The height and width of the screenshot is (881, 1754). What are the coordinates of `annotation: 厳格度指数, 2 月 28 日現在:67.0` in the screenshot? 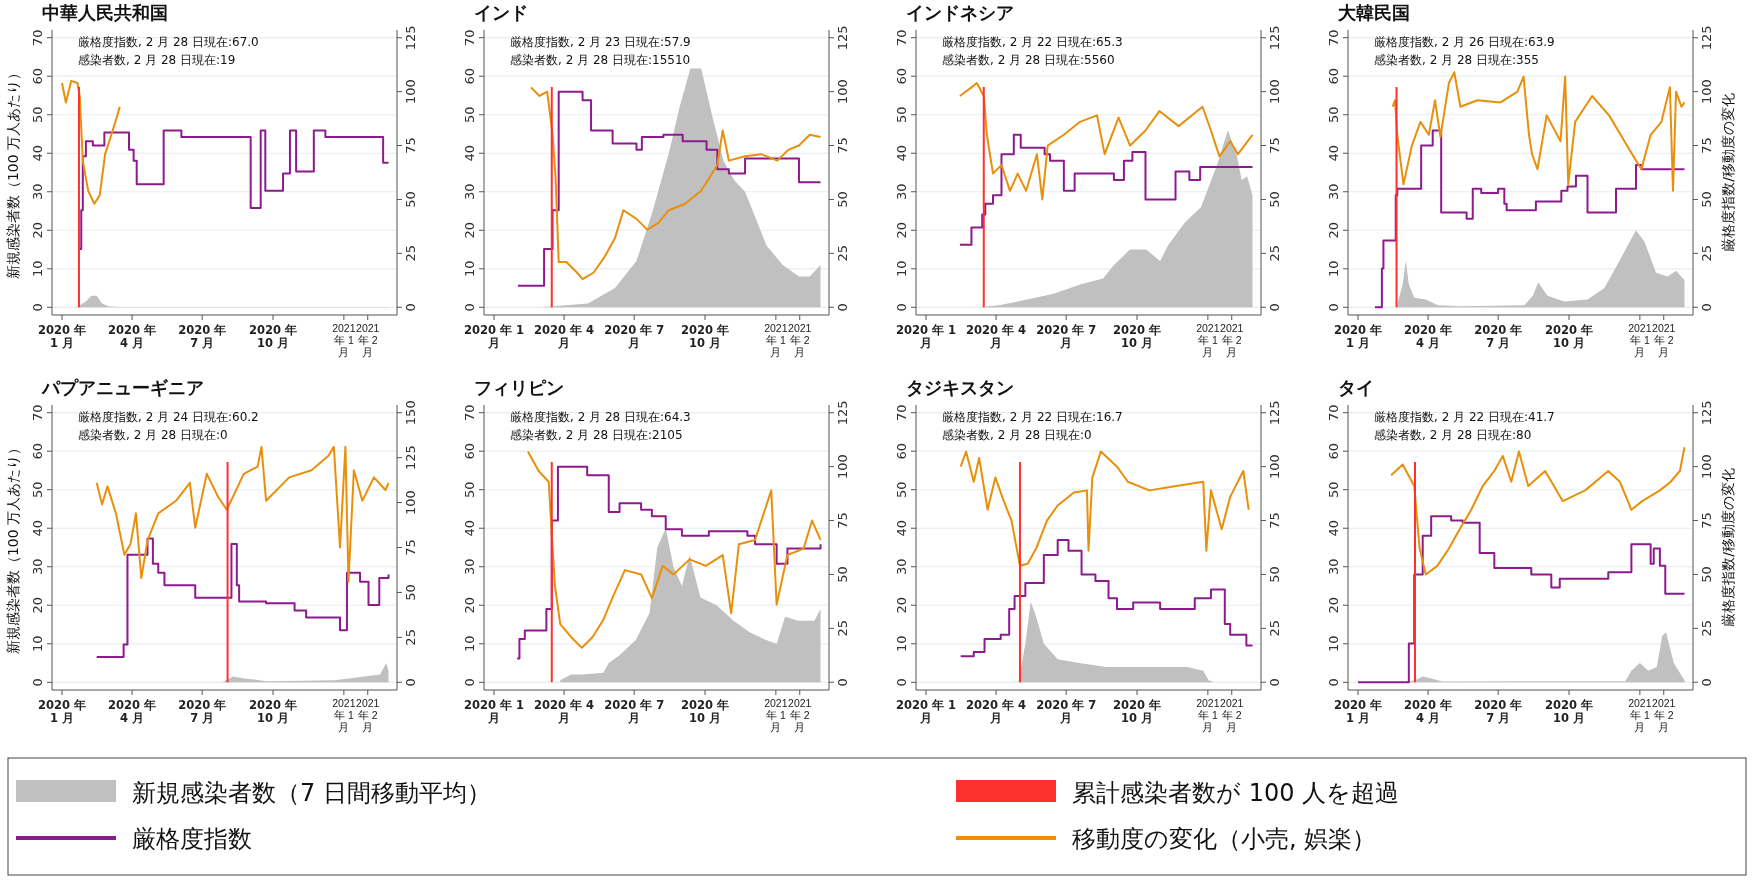 It's located at (168, 42).